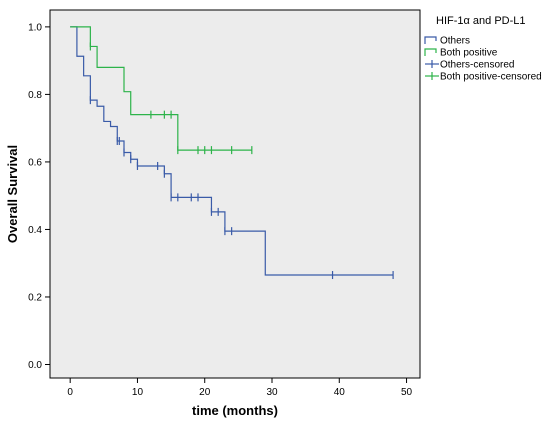 This screenshot has height=430, width=550. I want to click on y-tick-label: 0.0, so click(35, 365).